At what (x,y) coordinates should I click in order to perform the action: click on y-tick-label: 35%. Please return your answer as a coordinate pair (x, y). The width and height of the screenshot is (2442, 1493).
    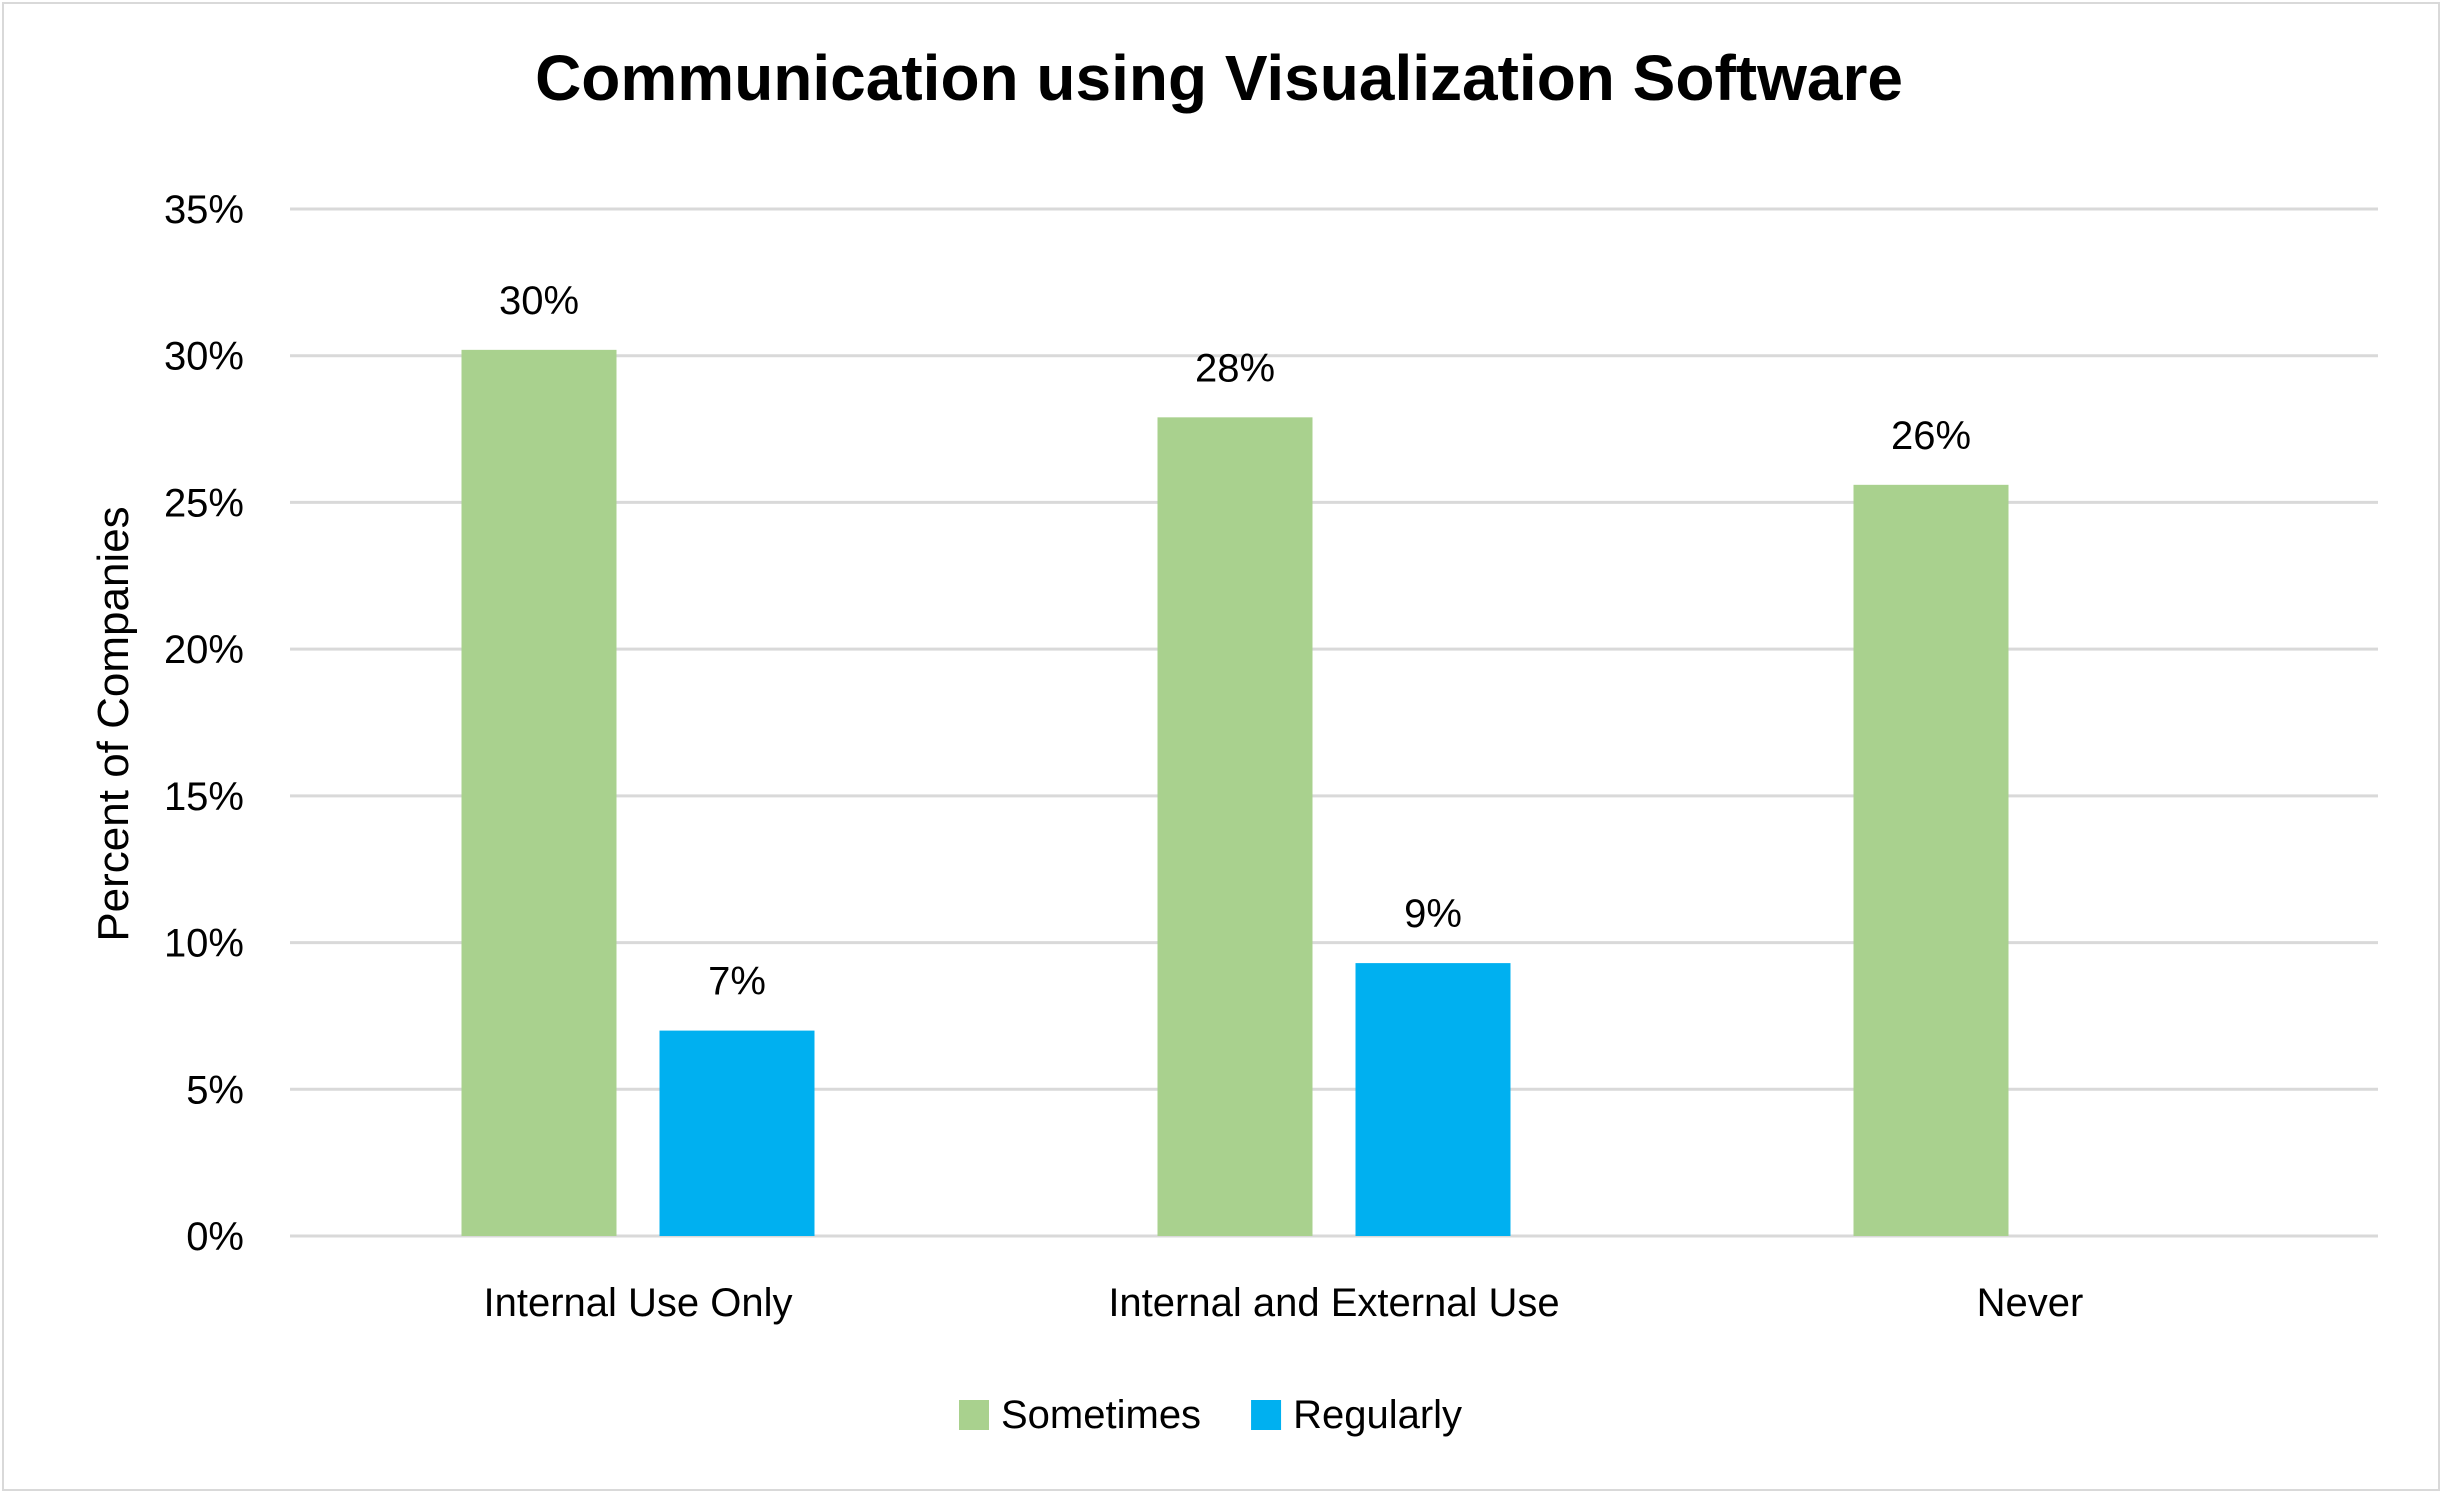
    Looking at the image, I should click on (204, 210).